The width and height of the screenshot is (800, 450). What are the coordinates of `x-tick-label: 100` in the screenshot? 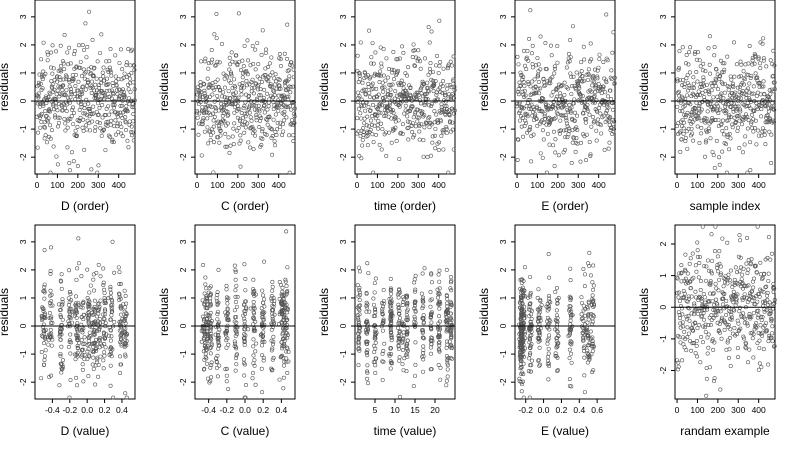 It's located at (697, 185).